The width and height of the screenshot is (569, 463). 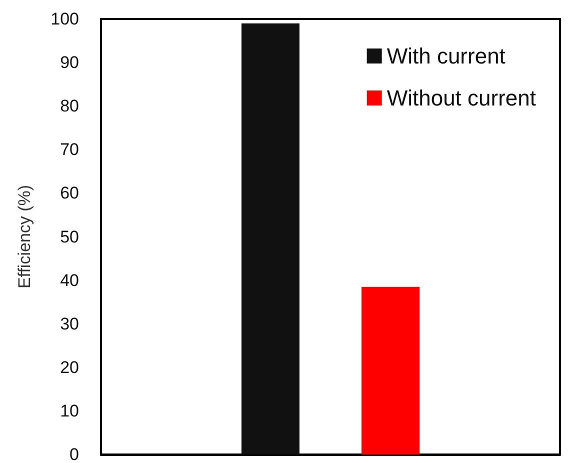 I want to click on y-tick-label: 30, so click(x=69, y=324).